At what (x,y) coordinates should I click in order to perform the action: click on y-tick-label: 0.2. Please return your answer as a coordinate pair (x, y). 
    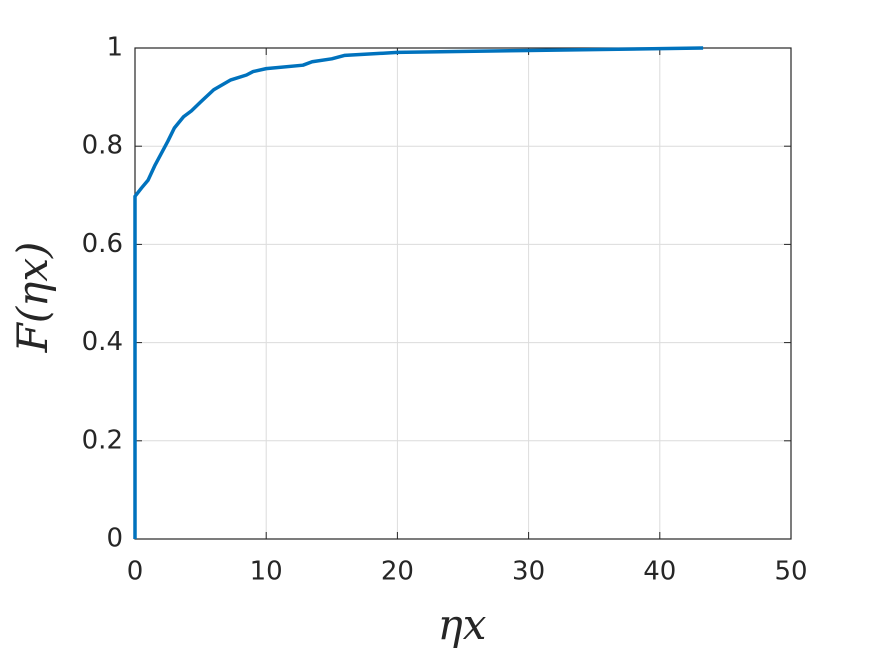
    Looking at the image, I should click on (102, 440).